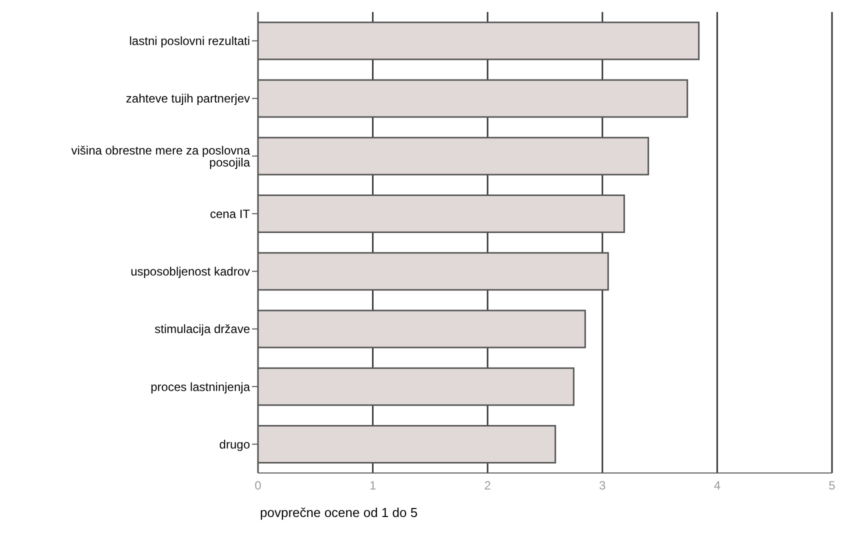 Image resolution: width=843 pixels, height=538 pixels. Describe the element at coordinates (200, 387) in the screenshot. I see `y-tick-label: proces lastninjenja` at that location.